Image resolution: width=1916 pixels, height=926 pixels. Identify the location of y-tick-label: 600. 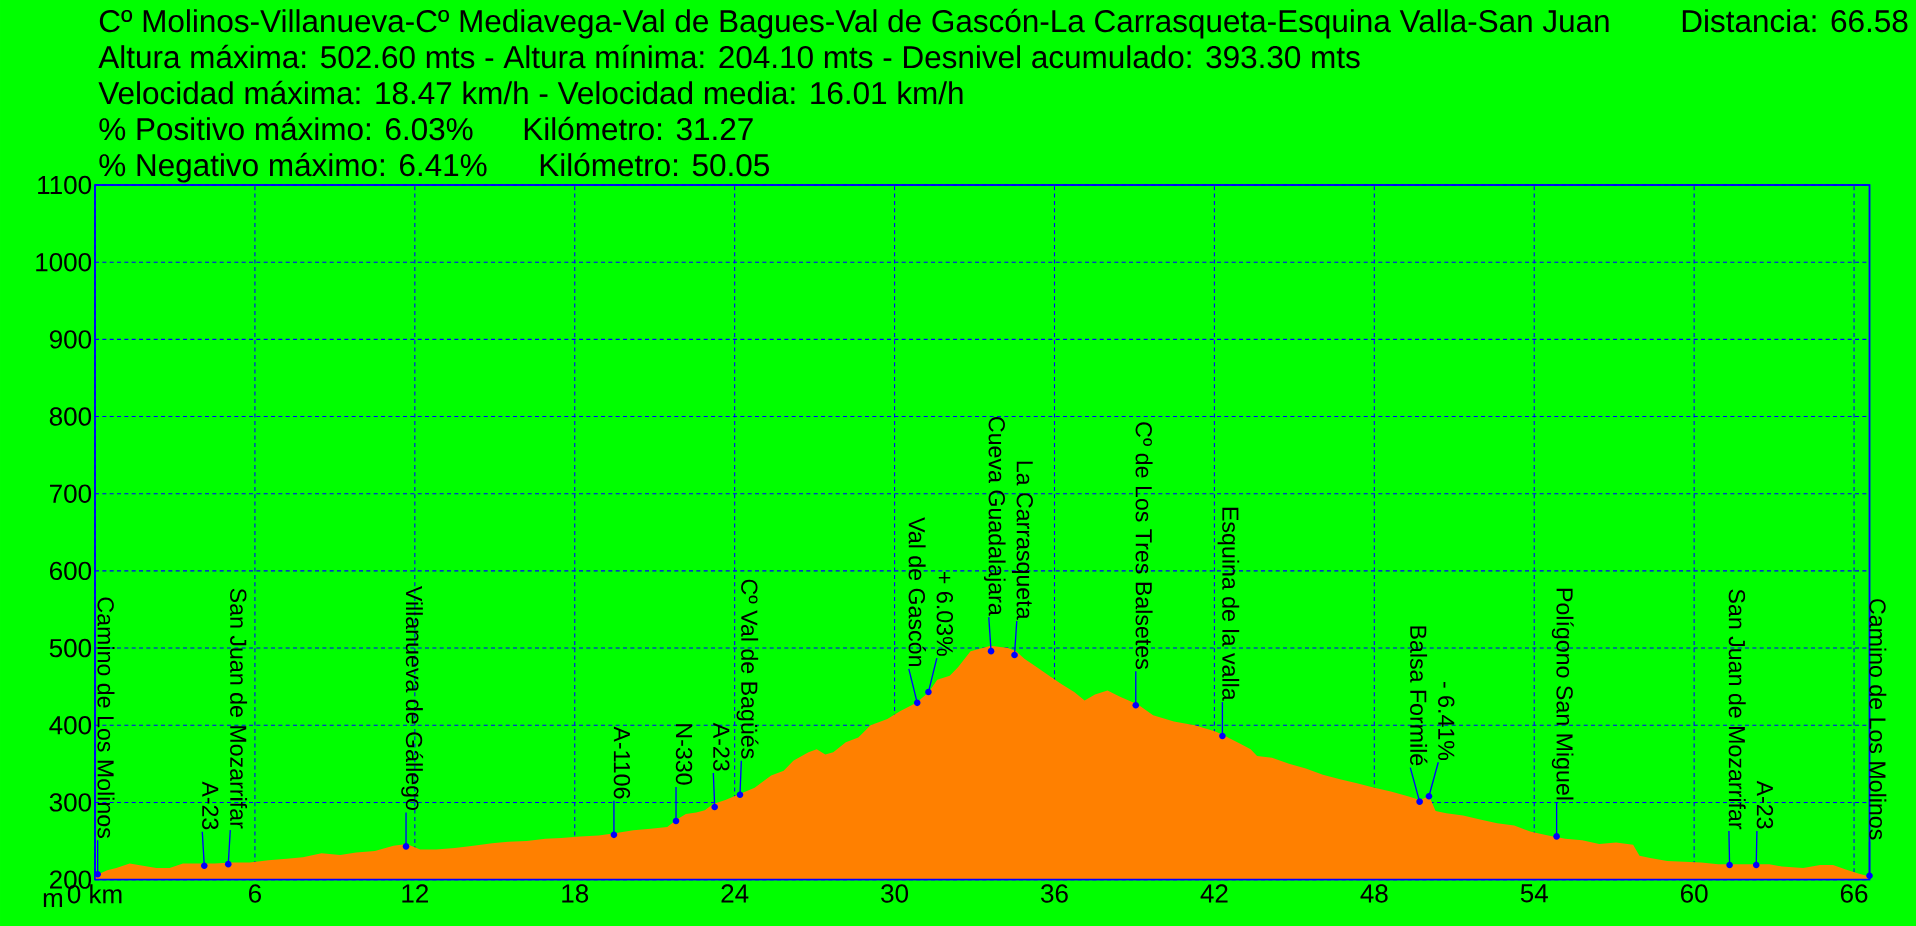
(71, 571).